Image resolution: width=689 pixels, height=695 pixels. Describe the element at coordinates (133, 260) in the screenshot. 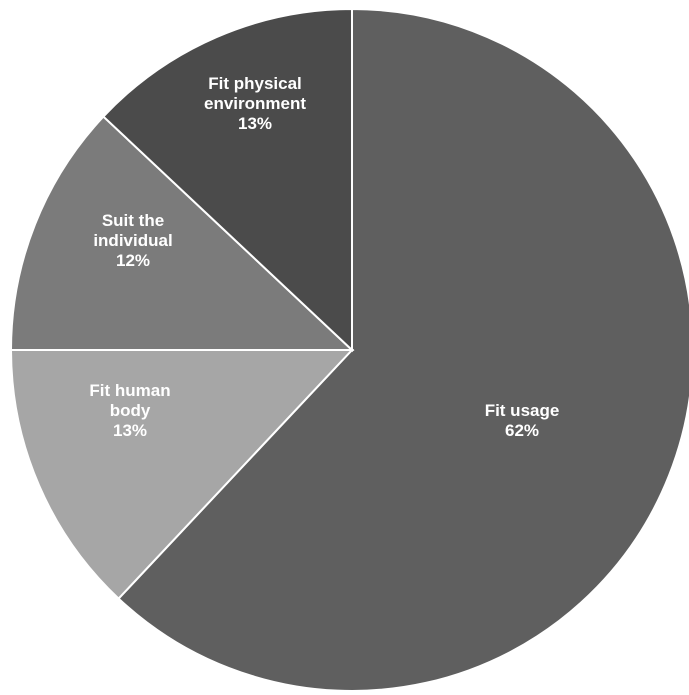

I see `slice-value-label: 12%` at that location.